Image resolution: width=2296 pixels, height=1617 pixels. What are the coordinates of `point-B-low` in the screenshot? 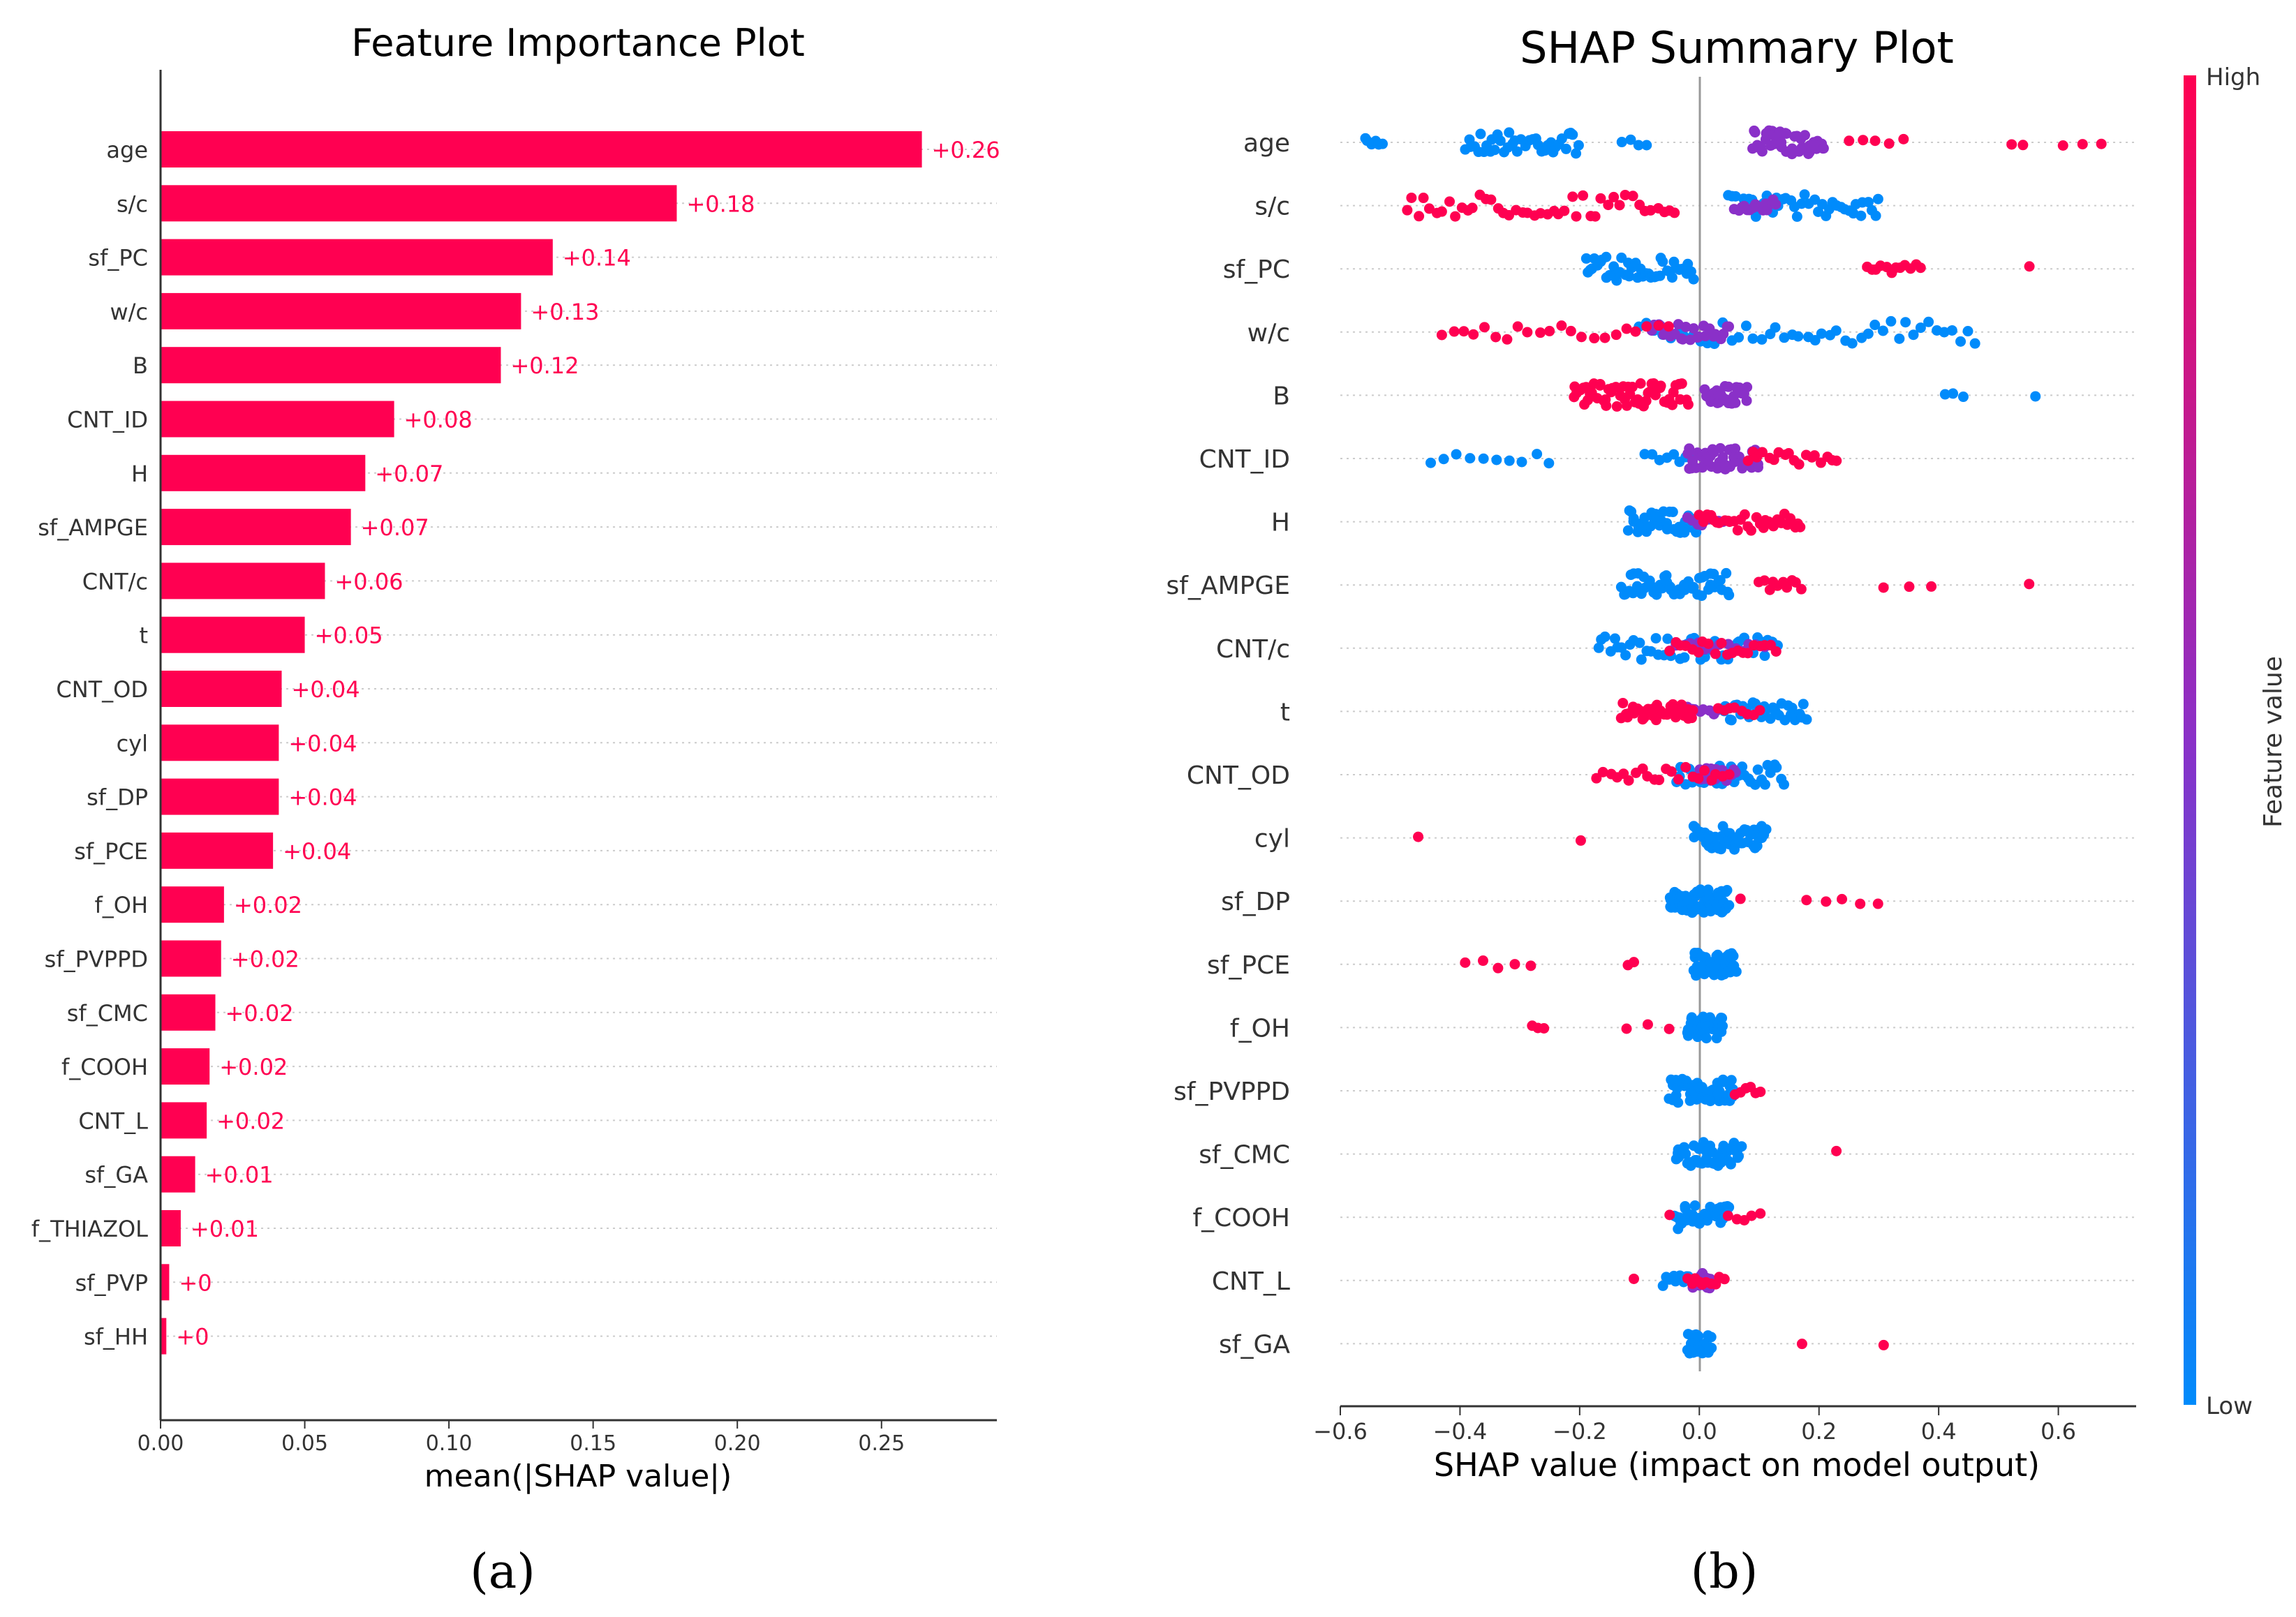 It's located at (1954, 393).